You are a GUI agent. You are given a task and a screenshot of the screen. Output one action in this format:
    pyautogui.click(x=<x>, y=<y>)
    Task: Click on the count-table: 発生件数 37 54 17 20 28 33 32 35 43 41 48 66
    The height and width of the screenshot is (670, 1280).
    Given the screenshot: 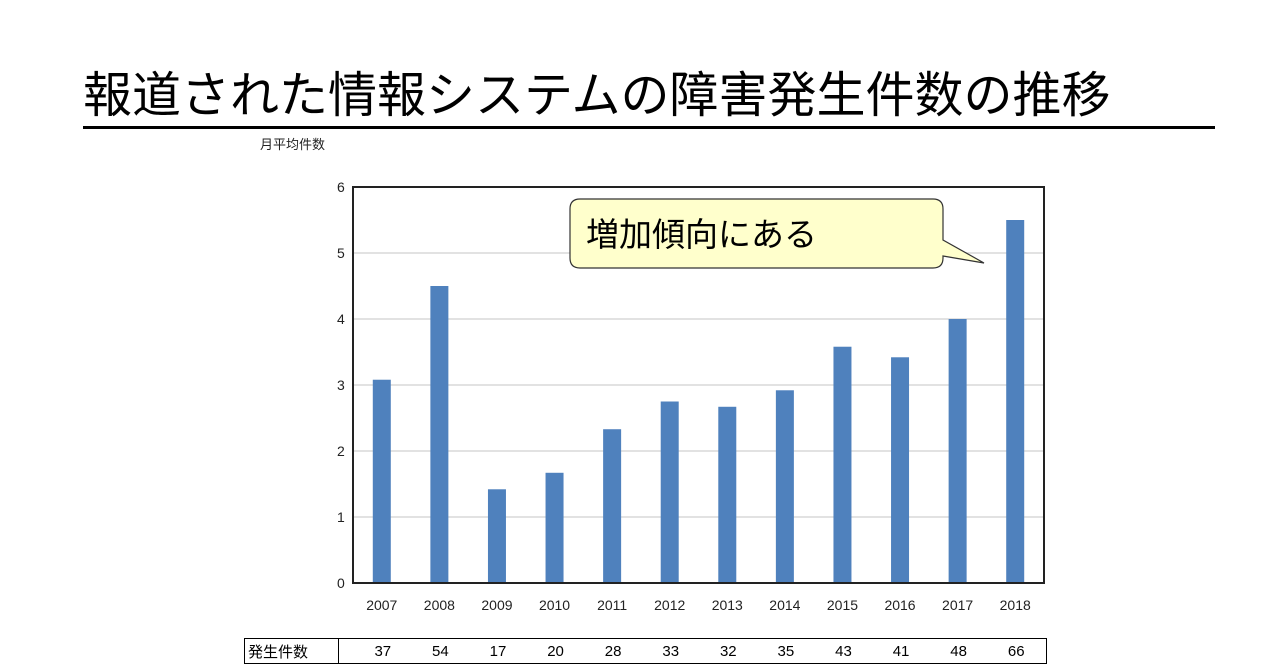 What is the action you would take?
    pyautogui.click(x=645, y=651)
    